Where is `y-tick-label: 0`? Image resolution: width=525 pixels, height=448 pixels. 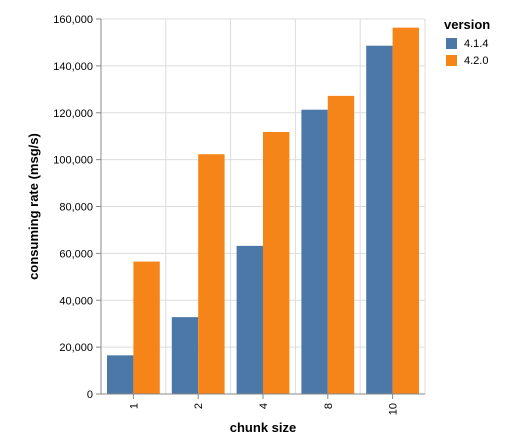
y-tick-label: 0 is located at coordinates (90, 395).